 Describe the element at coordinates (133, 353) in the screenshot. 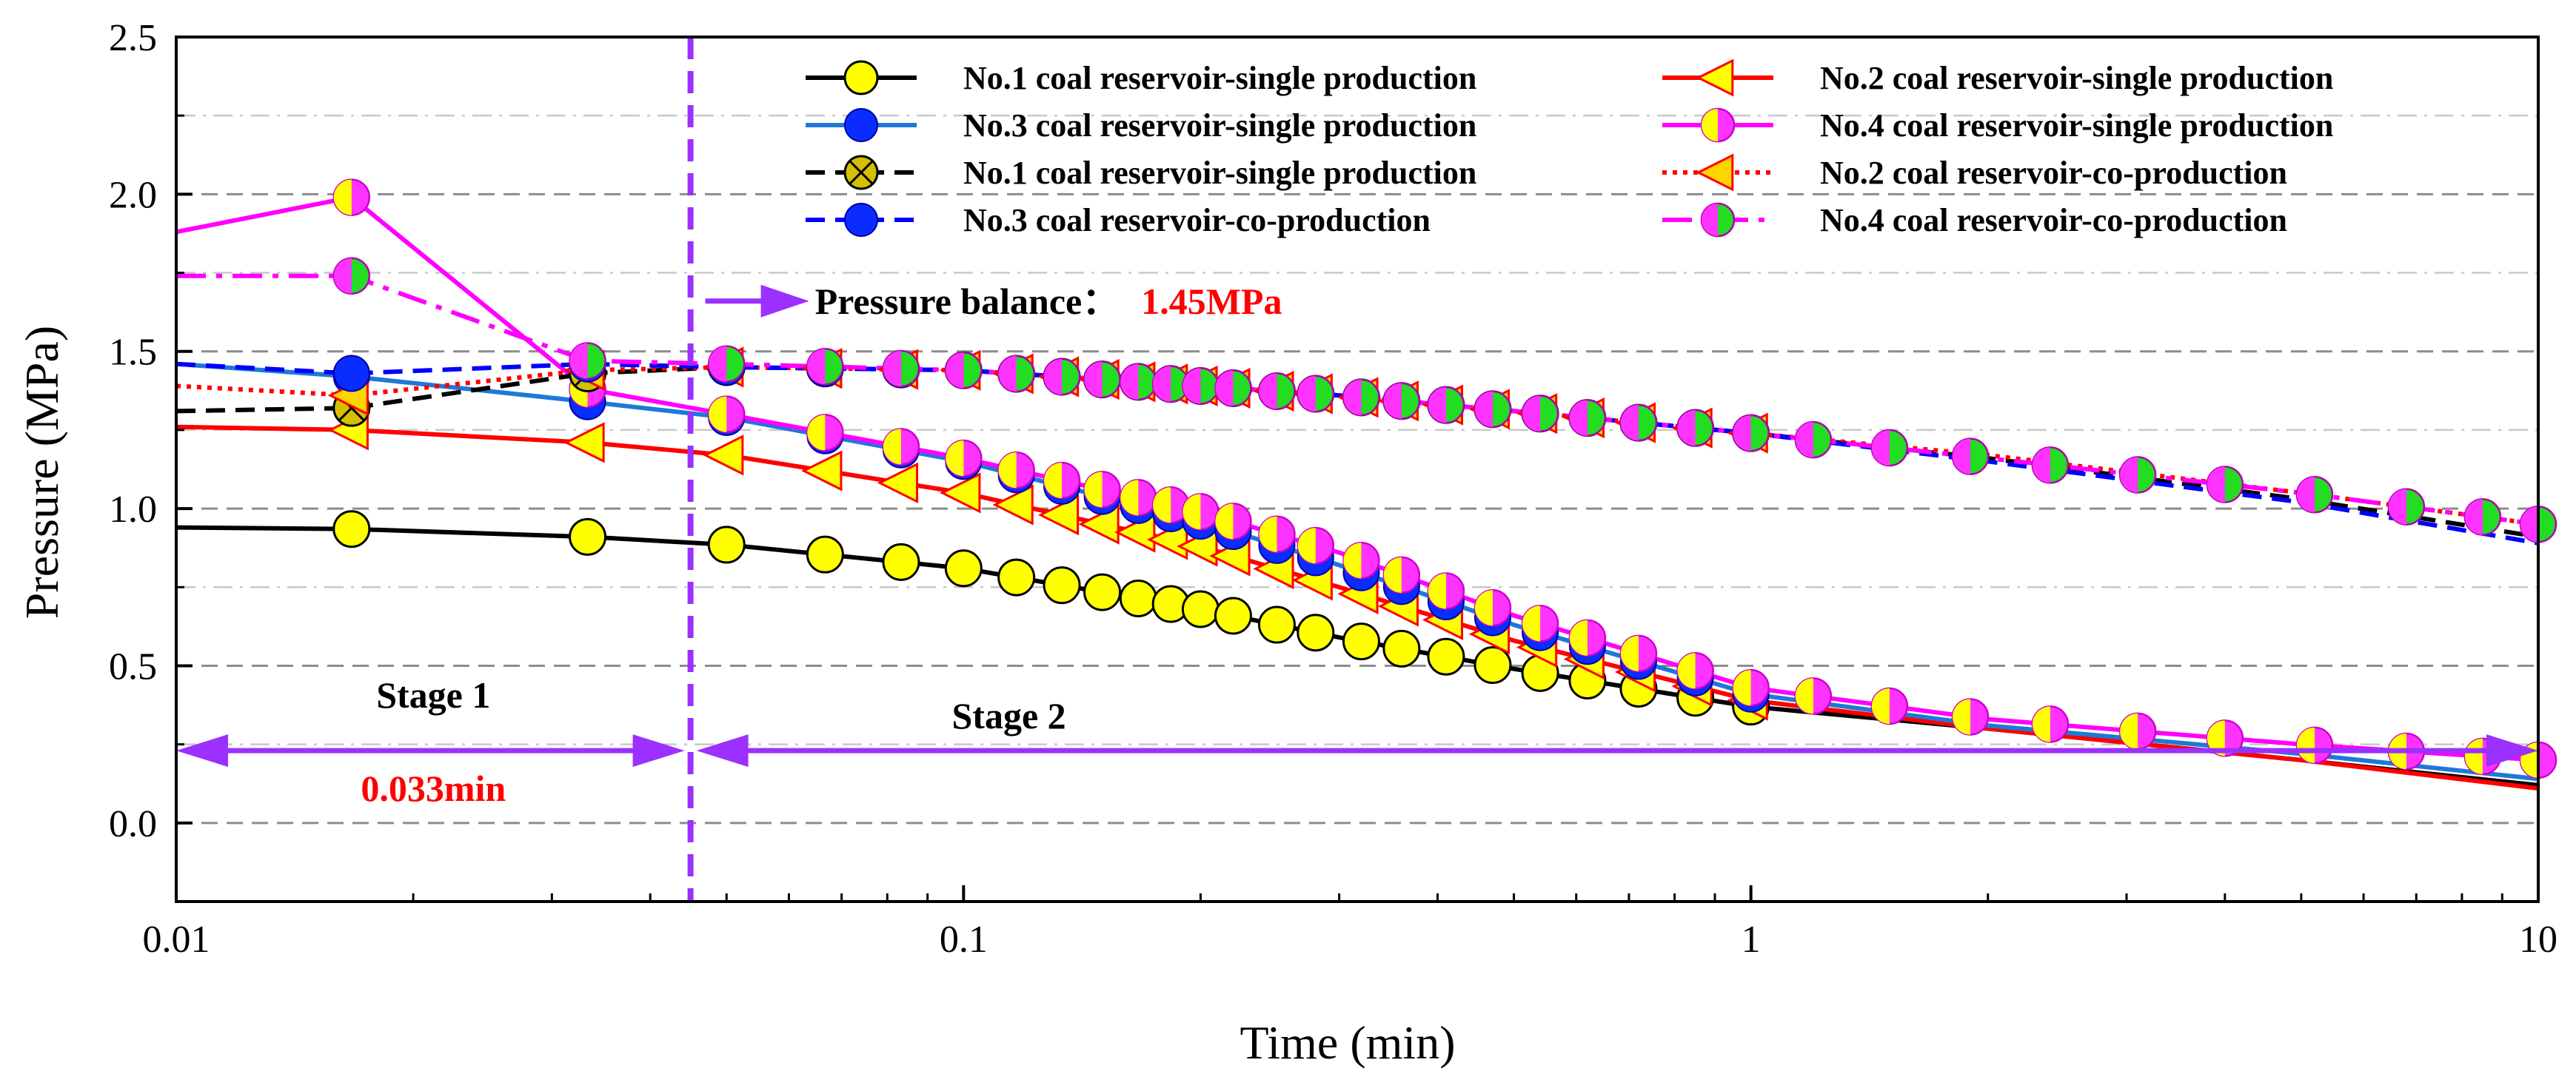

I see `y-tick-label: 1.5` at that location.